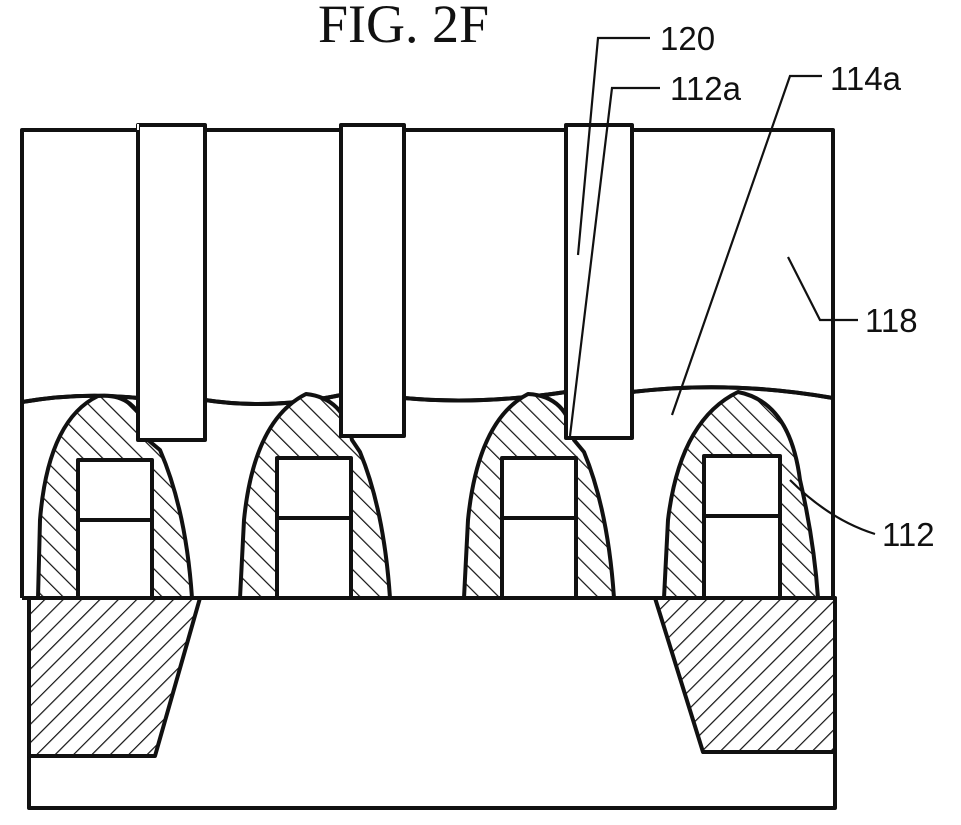 Image resolution: width=961 pixels, height=825 pixels. Describe the element at coordinates (687, 38) in the screenshot. I see `label-120: 120` at that location.